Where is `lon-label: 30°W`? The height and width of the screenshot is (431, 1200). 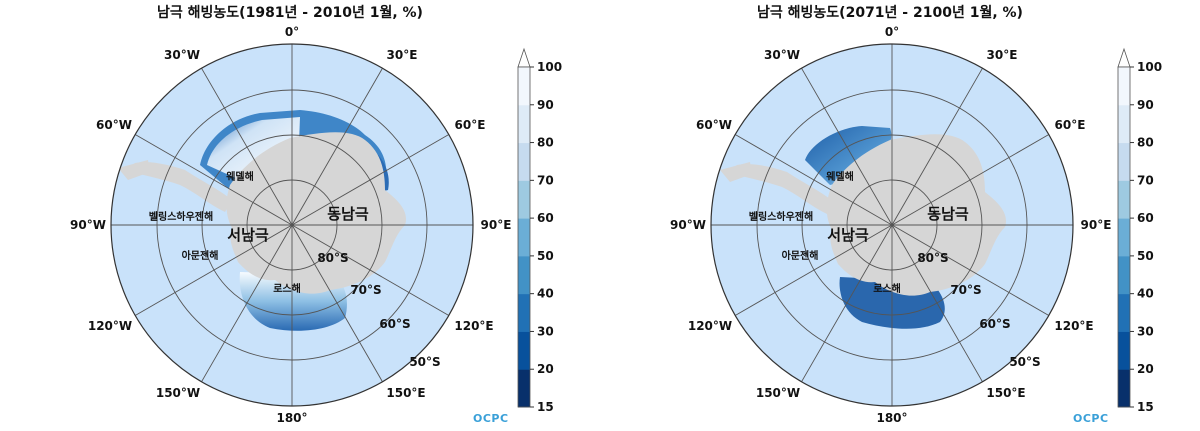
lon-label: 30°W is located at coordinates (182, 55).